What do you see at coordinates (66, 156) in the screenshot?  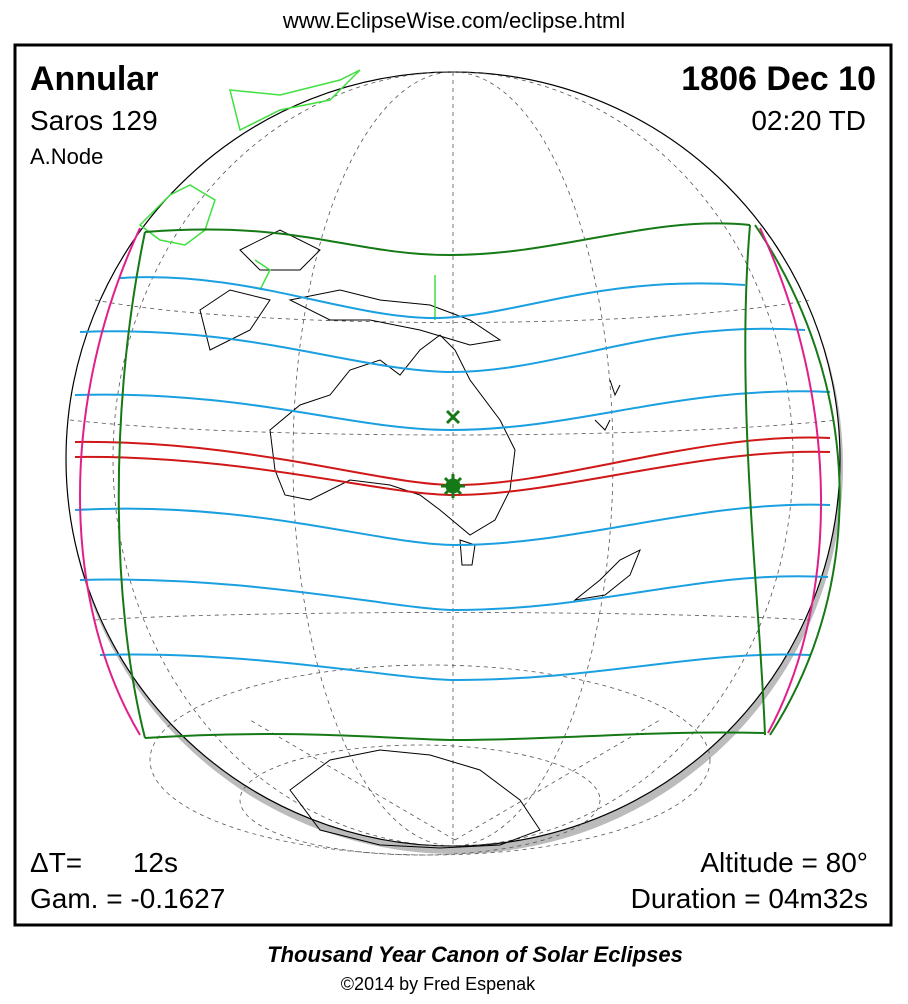 I see `node: A.Node` at bounding box center [66, 156].